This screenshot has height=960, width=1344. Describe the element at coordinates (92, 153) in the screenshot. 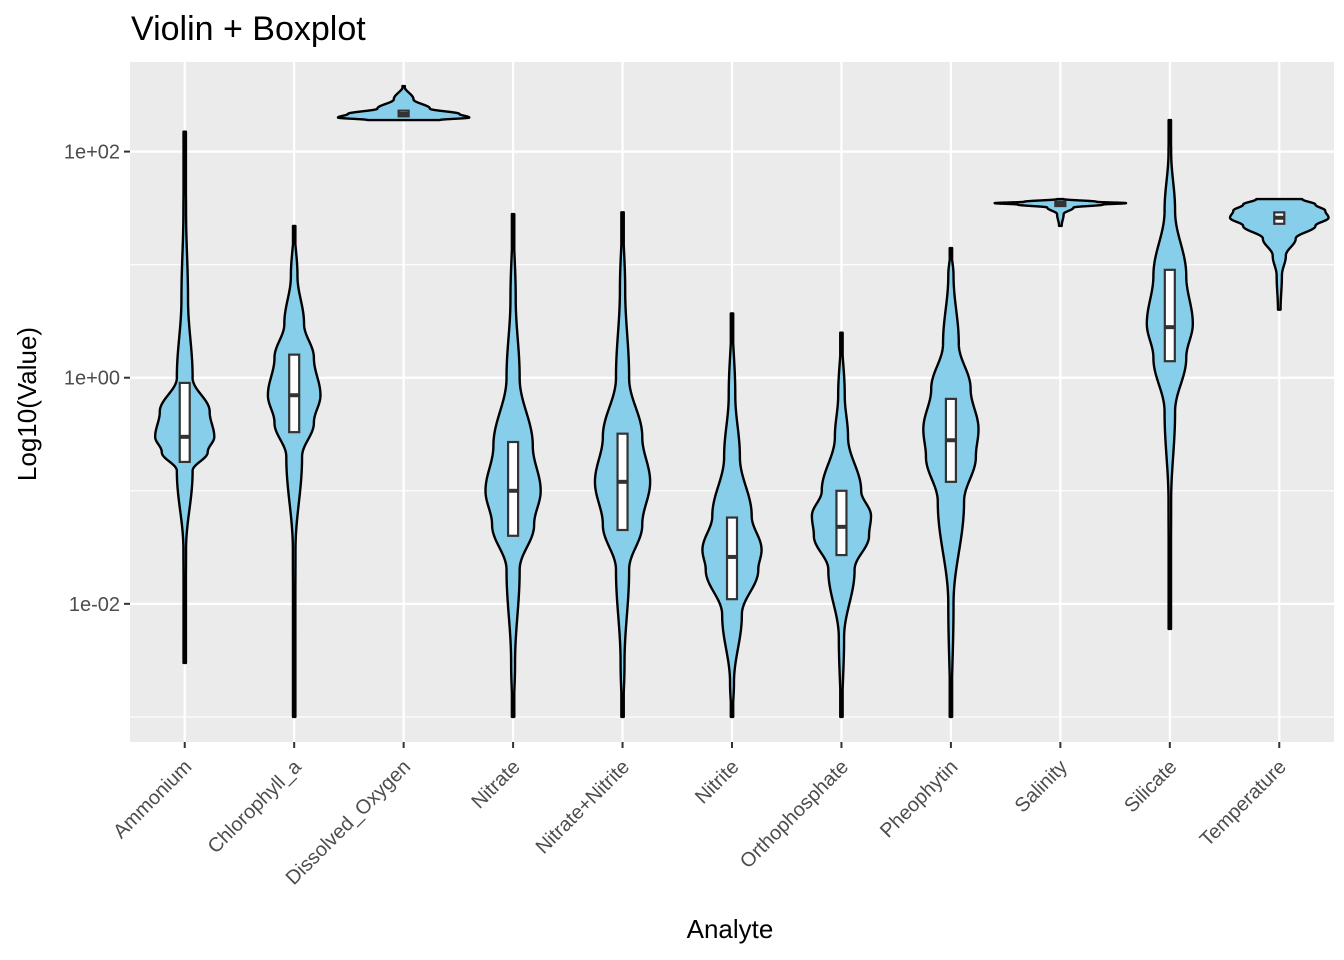

I see `y-tick-label: 1e+02` at that location.